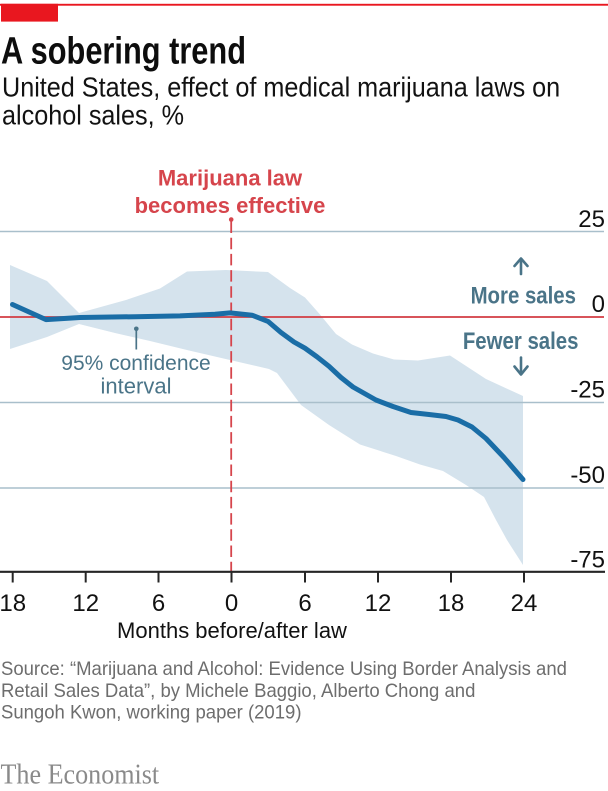  I want to click on svg-text: interval, so click(136, 386).